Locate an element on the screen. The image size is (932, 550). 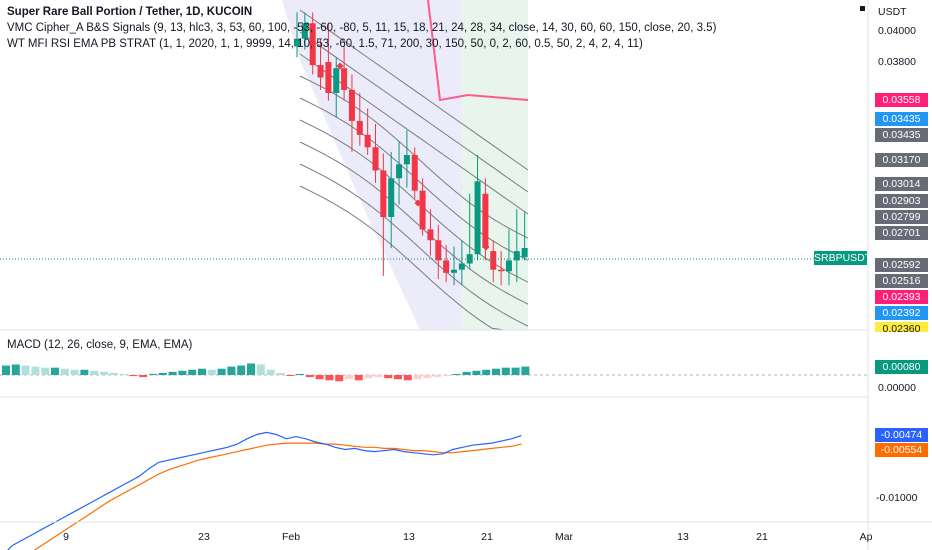
macd-line is located at coordinates (264, 490).